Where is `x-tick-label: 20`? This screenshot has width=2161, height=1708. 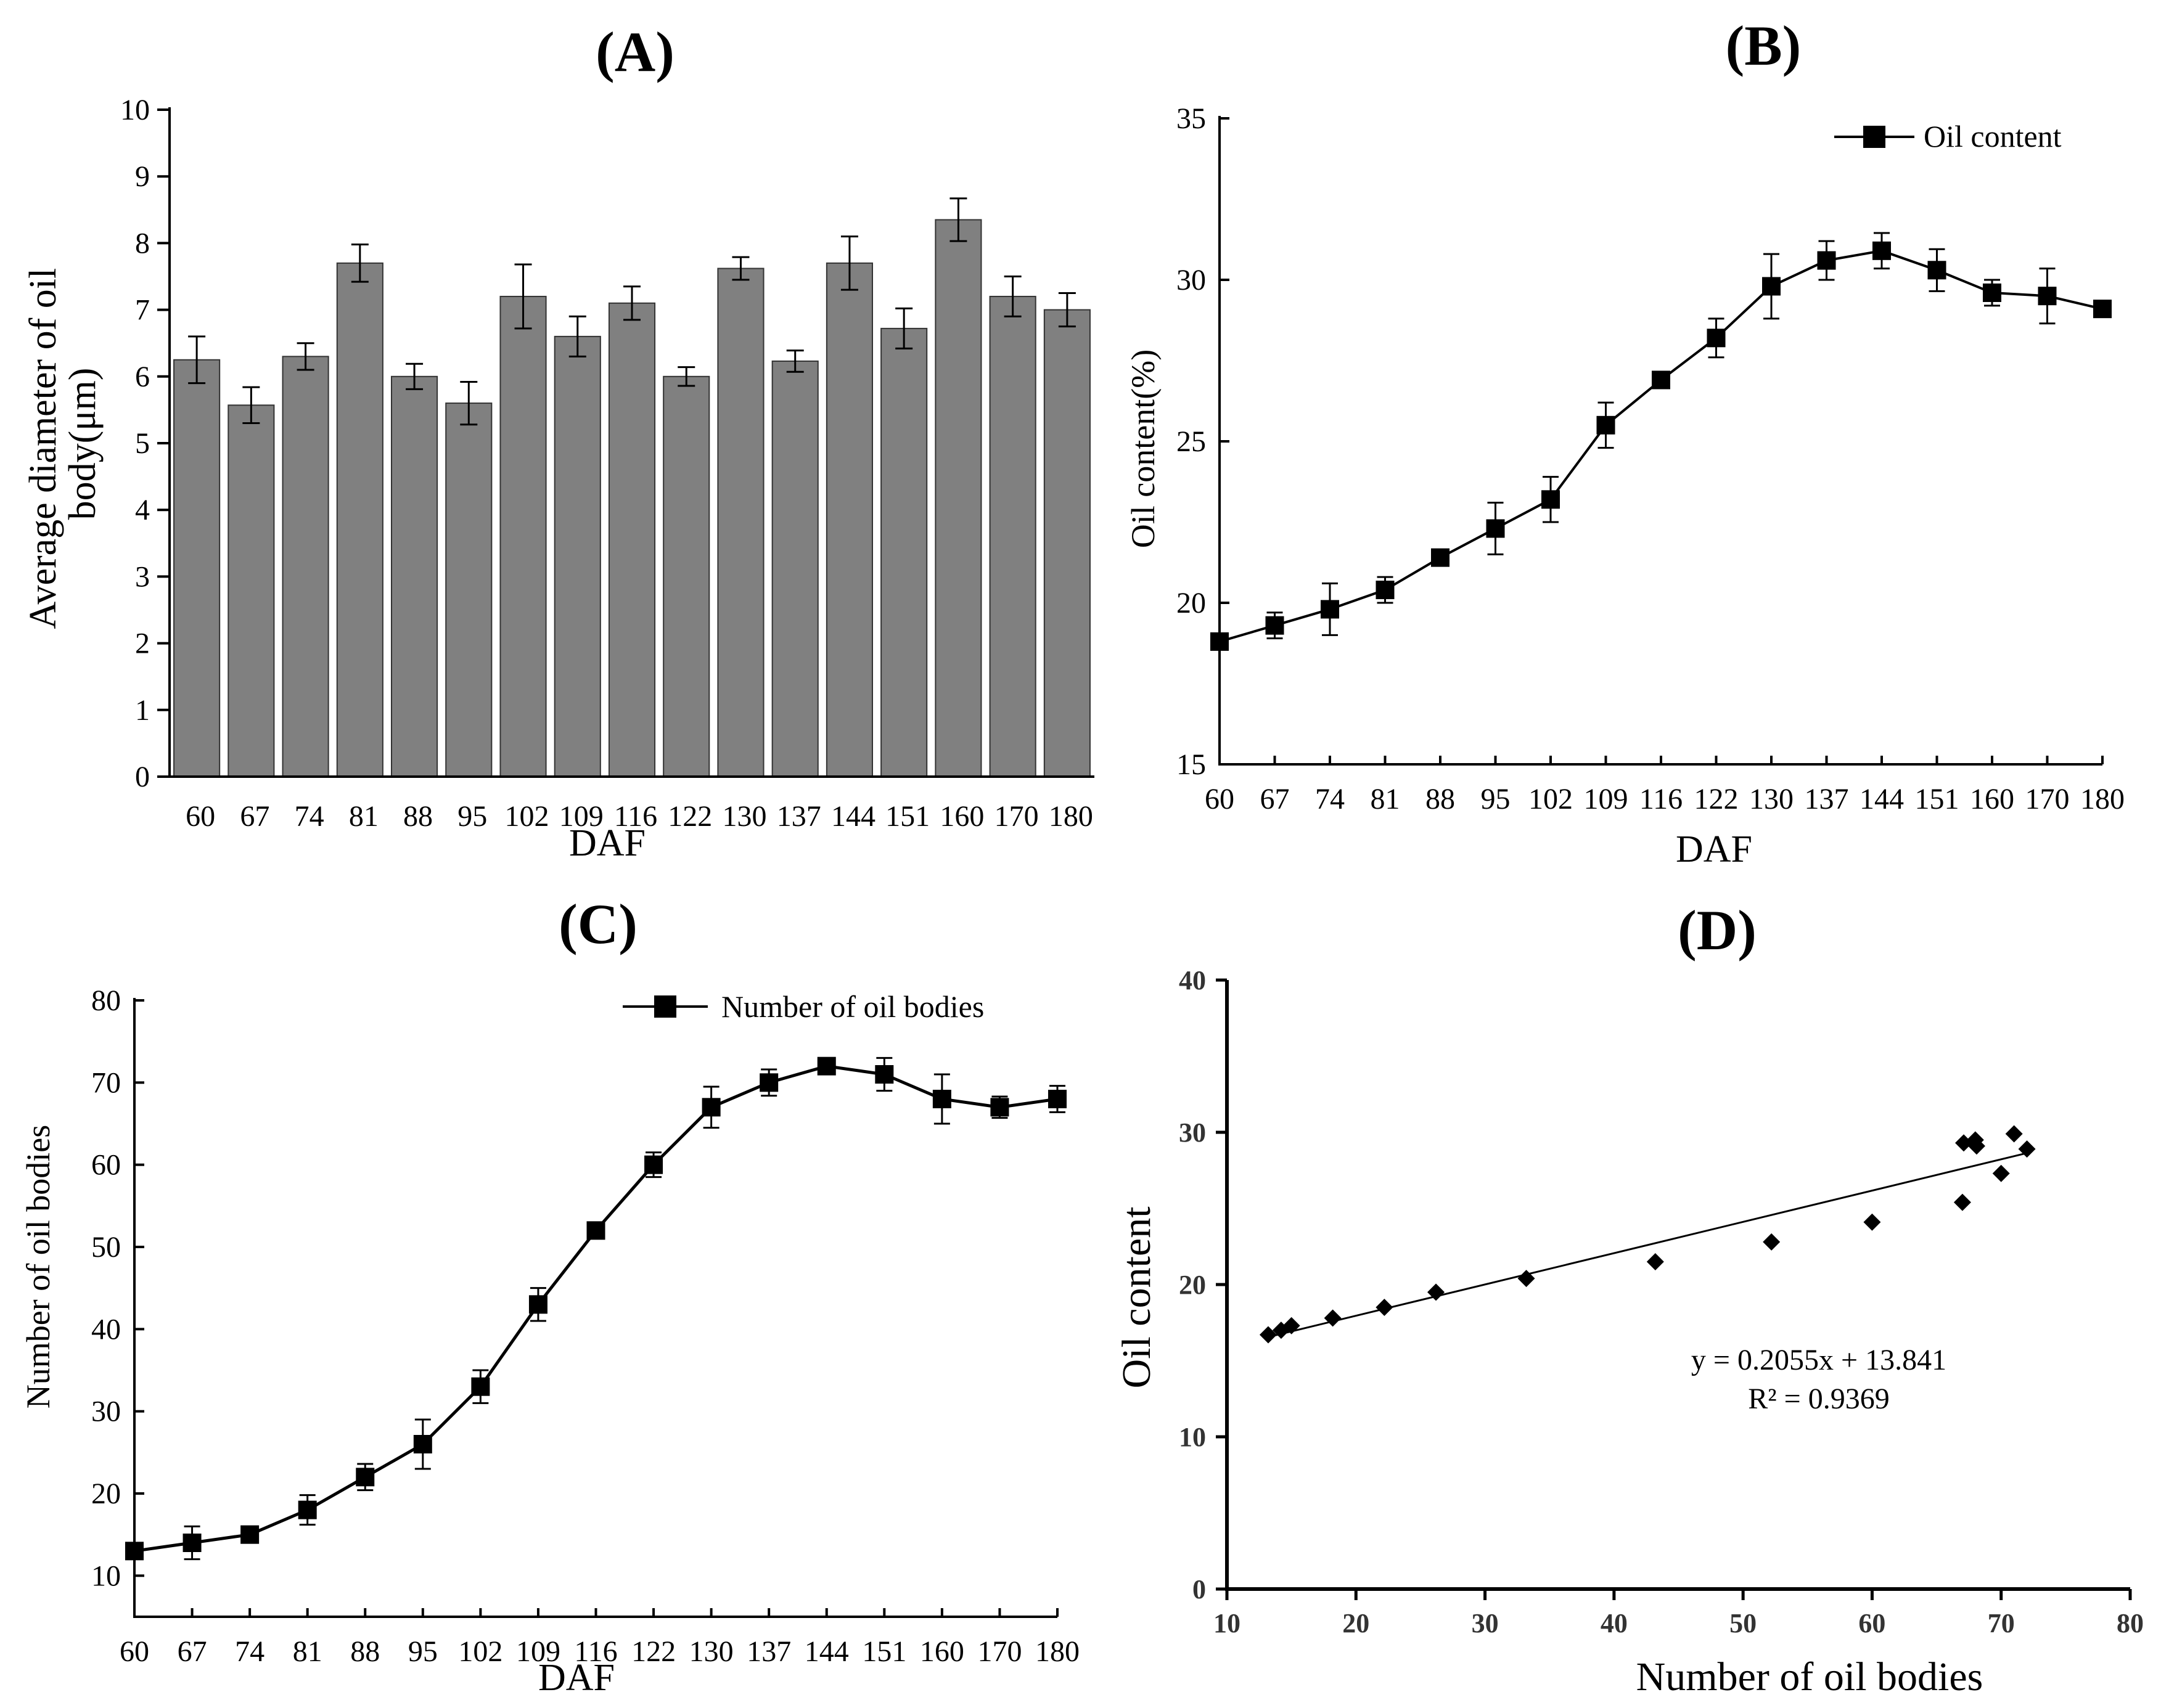 x-tick-label: 20 is located at coordinates (1355, 1623).